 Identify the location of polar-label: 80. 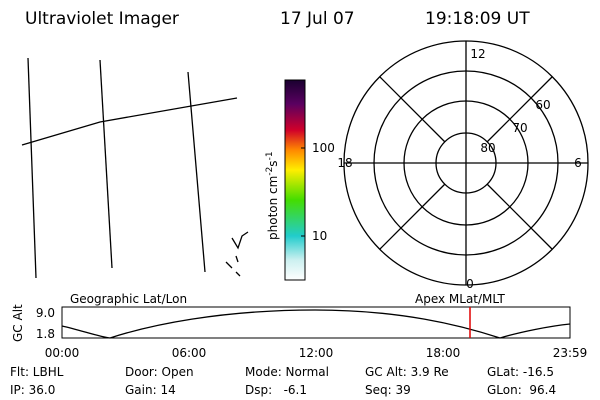
(487, 148).